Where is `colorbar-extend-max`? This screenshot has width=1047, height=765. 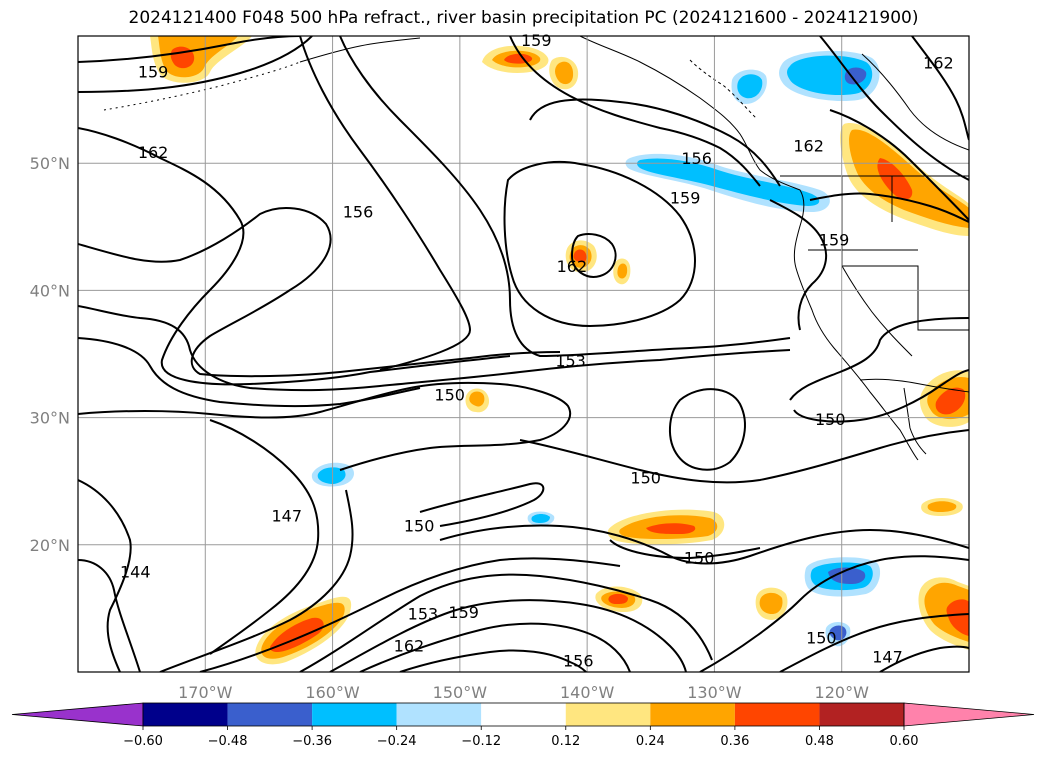
colorbar-extend-max is located at coordinates (969, 714).